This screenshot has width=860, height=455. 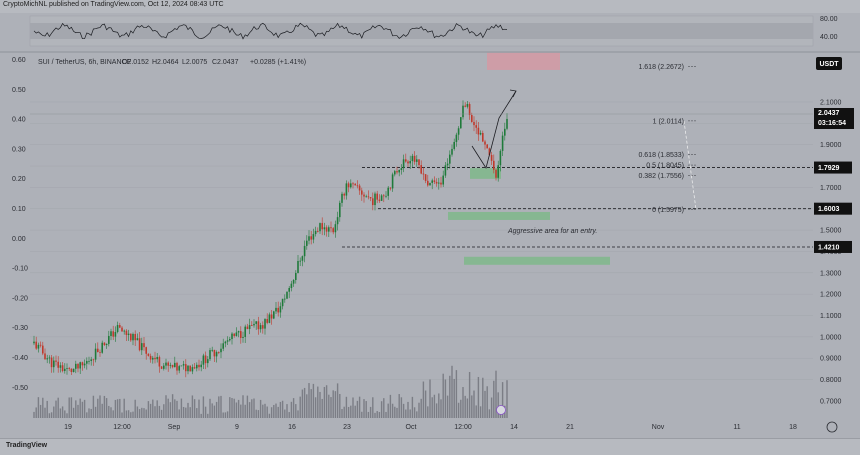 I want to click on oscillator-band, so click(x=421, y=31).